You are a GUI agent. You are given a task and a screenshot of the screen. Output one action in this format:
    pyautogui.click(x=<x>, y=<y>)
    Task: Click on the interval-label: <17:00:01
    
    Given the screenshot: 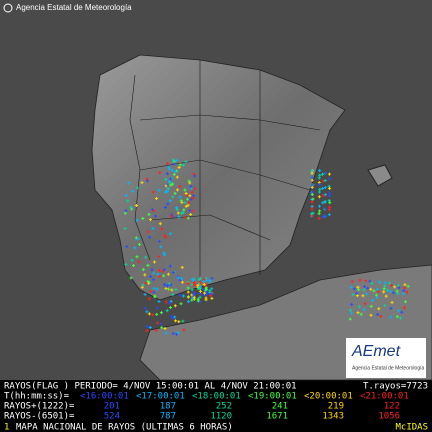 What is the action you would take?
    pyautogui.click(x=160, y=397)
    